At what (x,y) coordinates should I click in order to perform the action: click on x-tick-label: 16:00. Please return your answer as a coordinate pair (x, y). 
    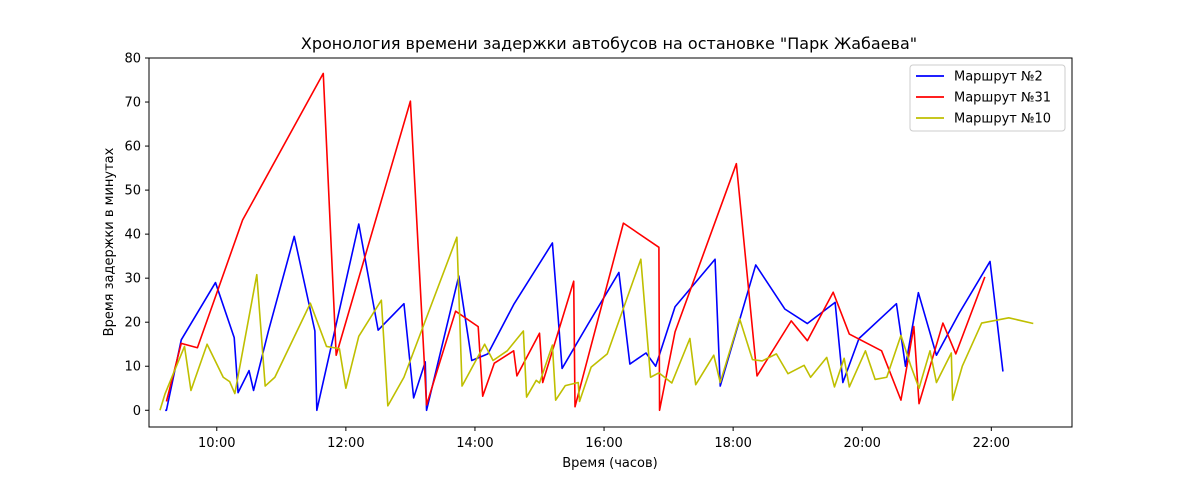
    Looking at the image, I should click on (603, 443).